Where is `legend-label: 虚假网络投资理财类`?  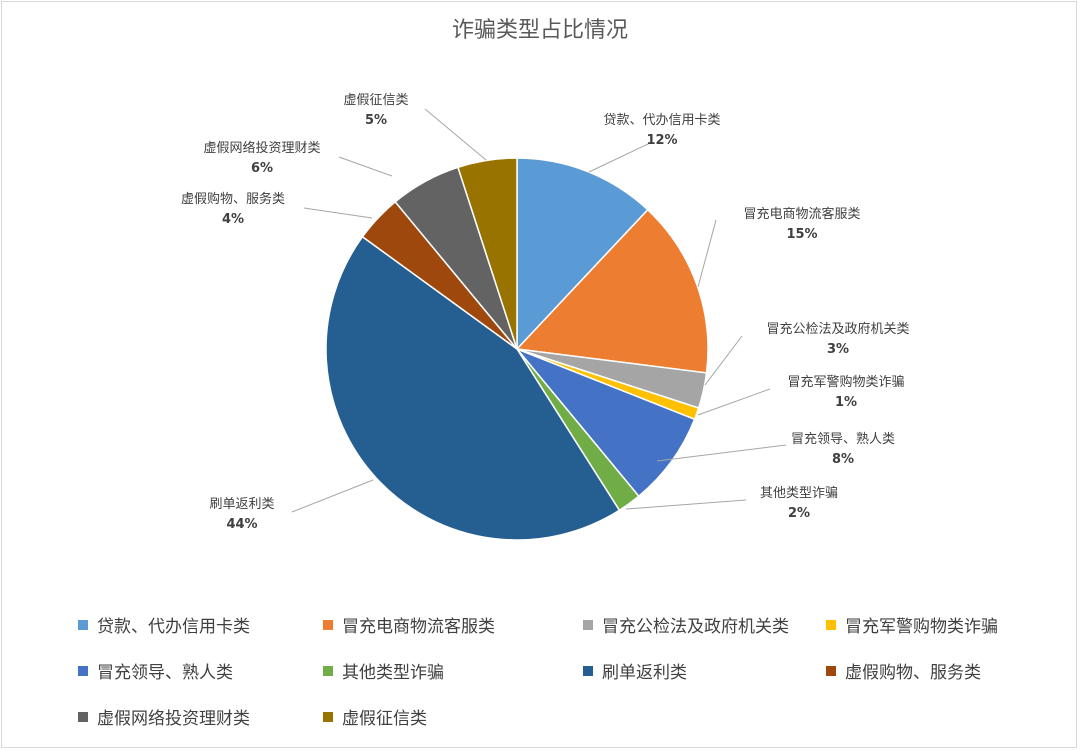
legend-label: 虚假网络投资理财类 is located at coordinates (173, 719).